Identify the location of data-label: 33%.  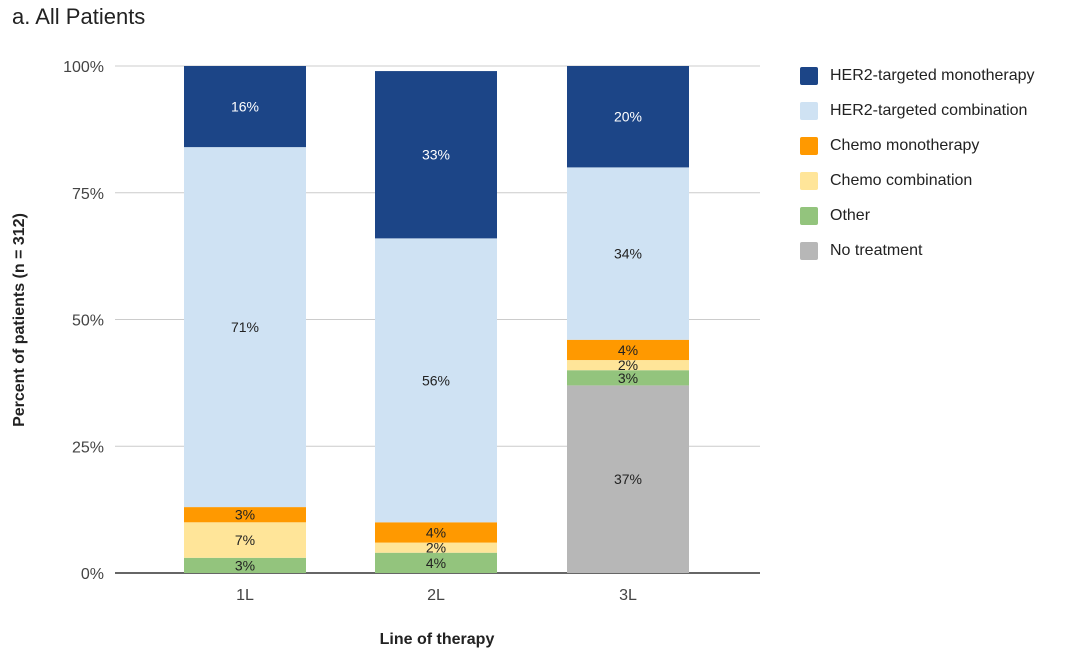
(436, 155).